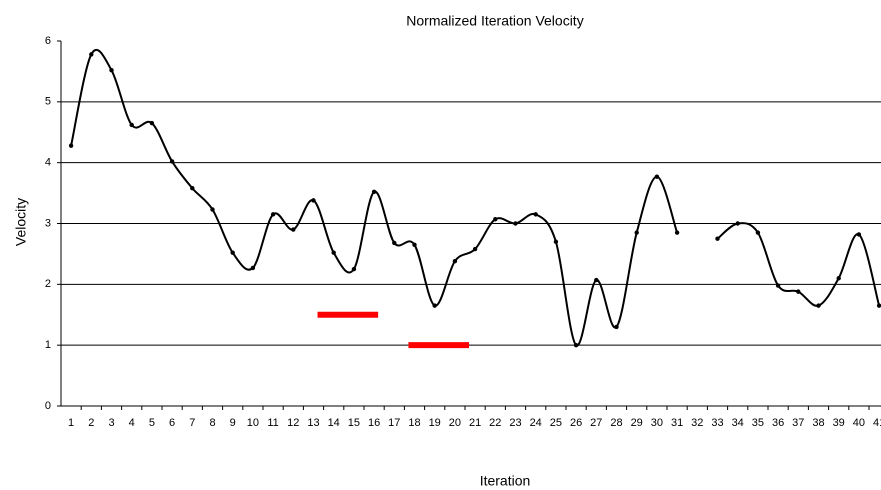 Image resolution: width=881 pixels, height=490 pixels. Describe the element at coordinates (505, 481) in the screenshot. I see `x-axis-title: Iteration` at that location.